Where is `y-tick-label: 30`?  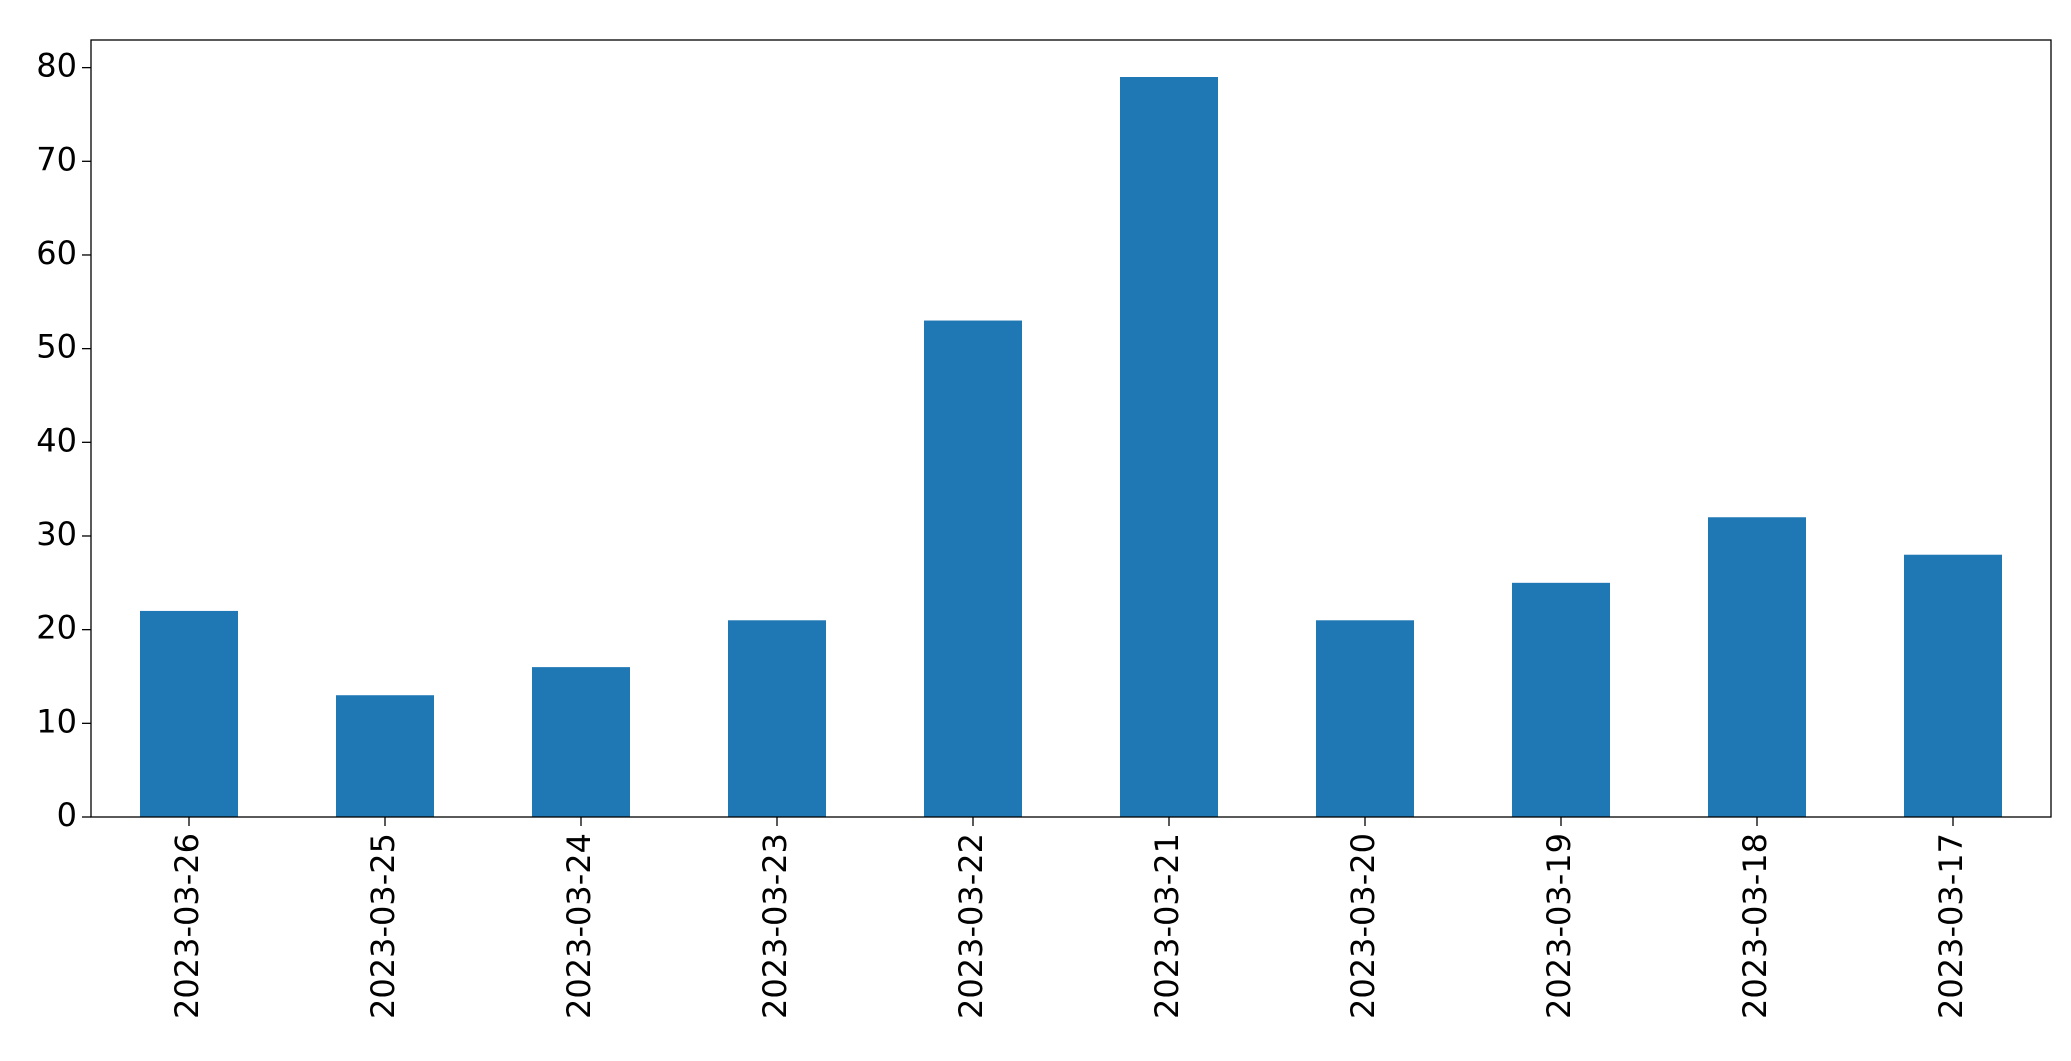
y-tick-label: 30 is located at coordinates (56, 534).